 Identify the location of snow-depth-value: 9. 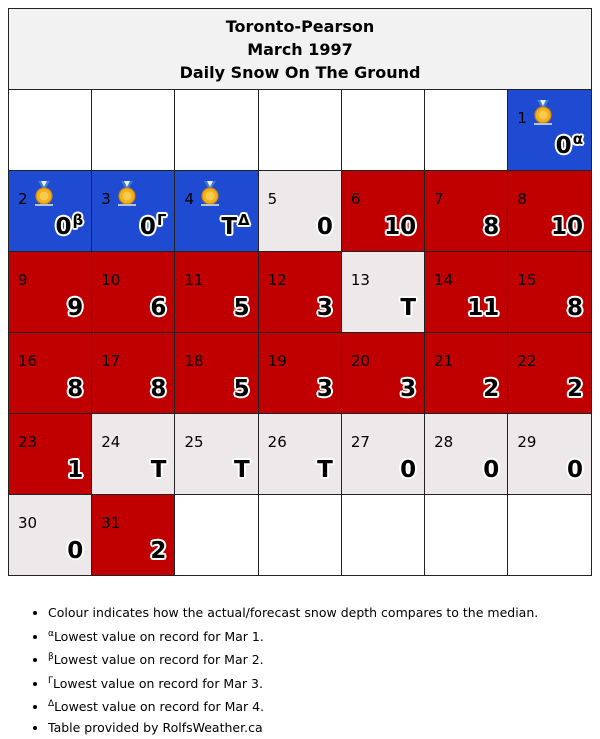
(75, 308).